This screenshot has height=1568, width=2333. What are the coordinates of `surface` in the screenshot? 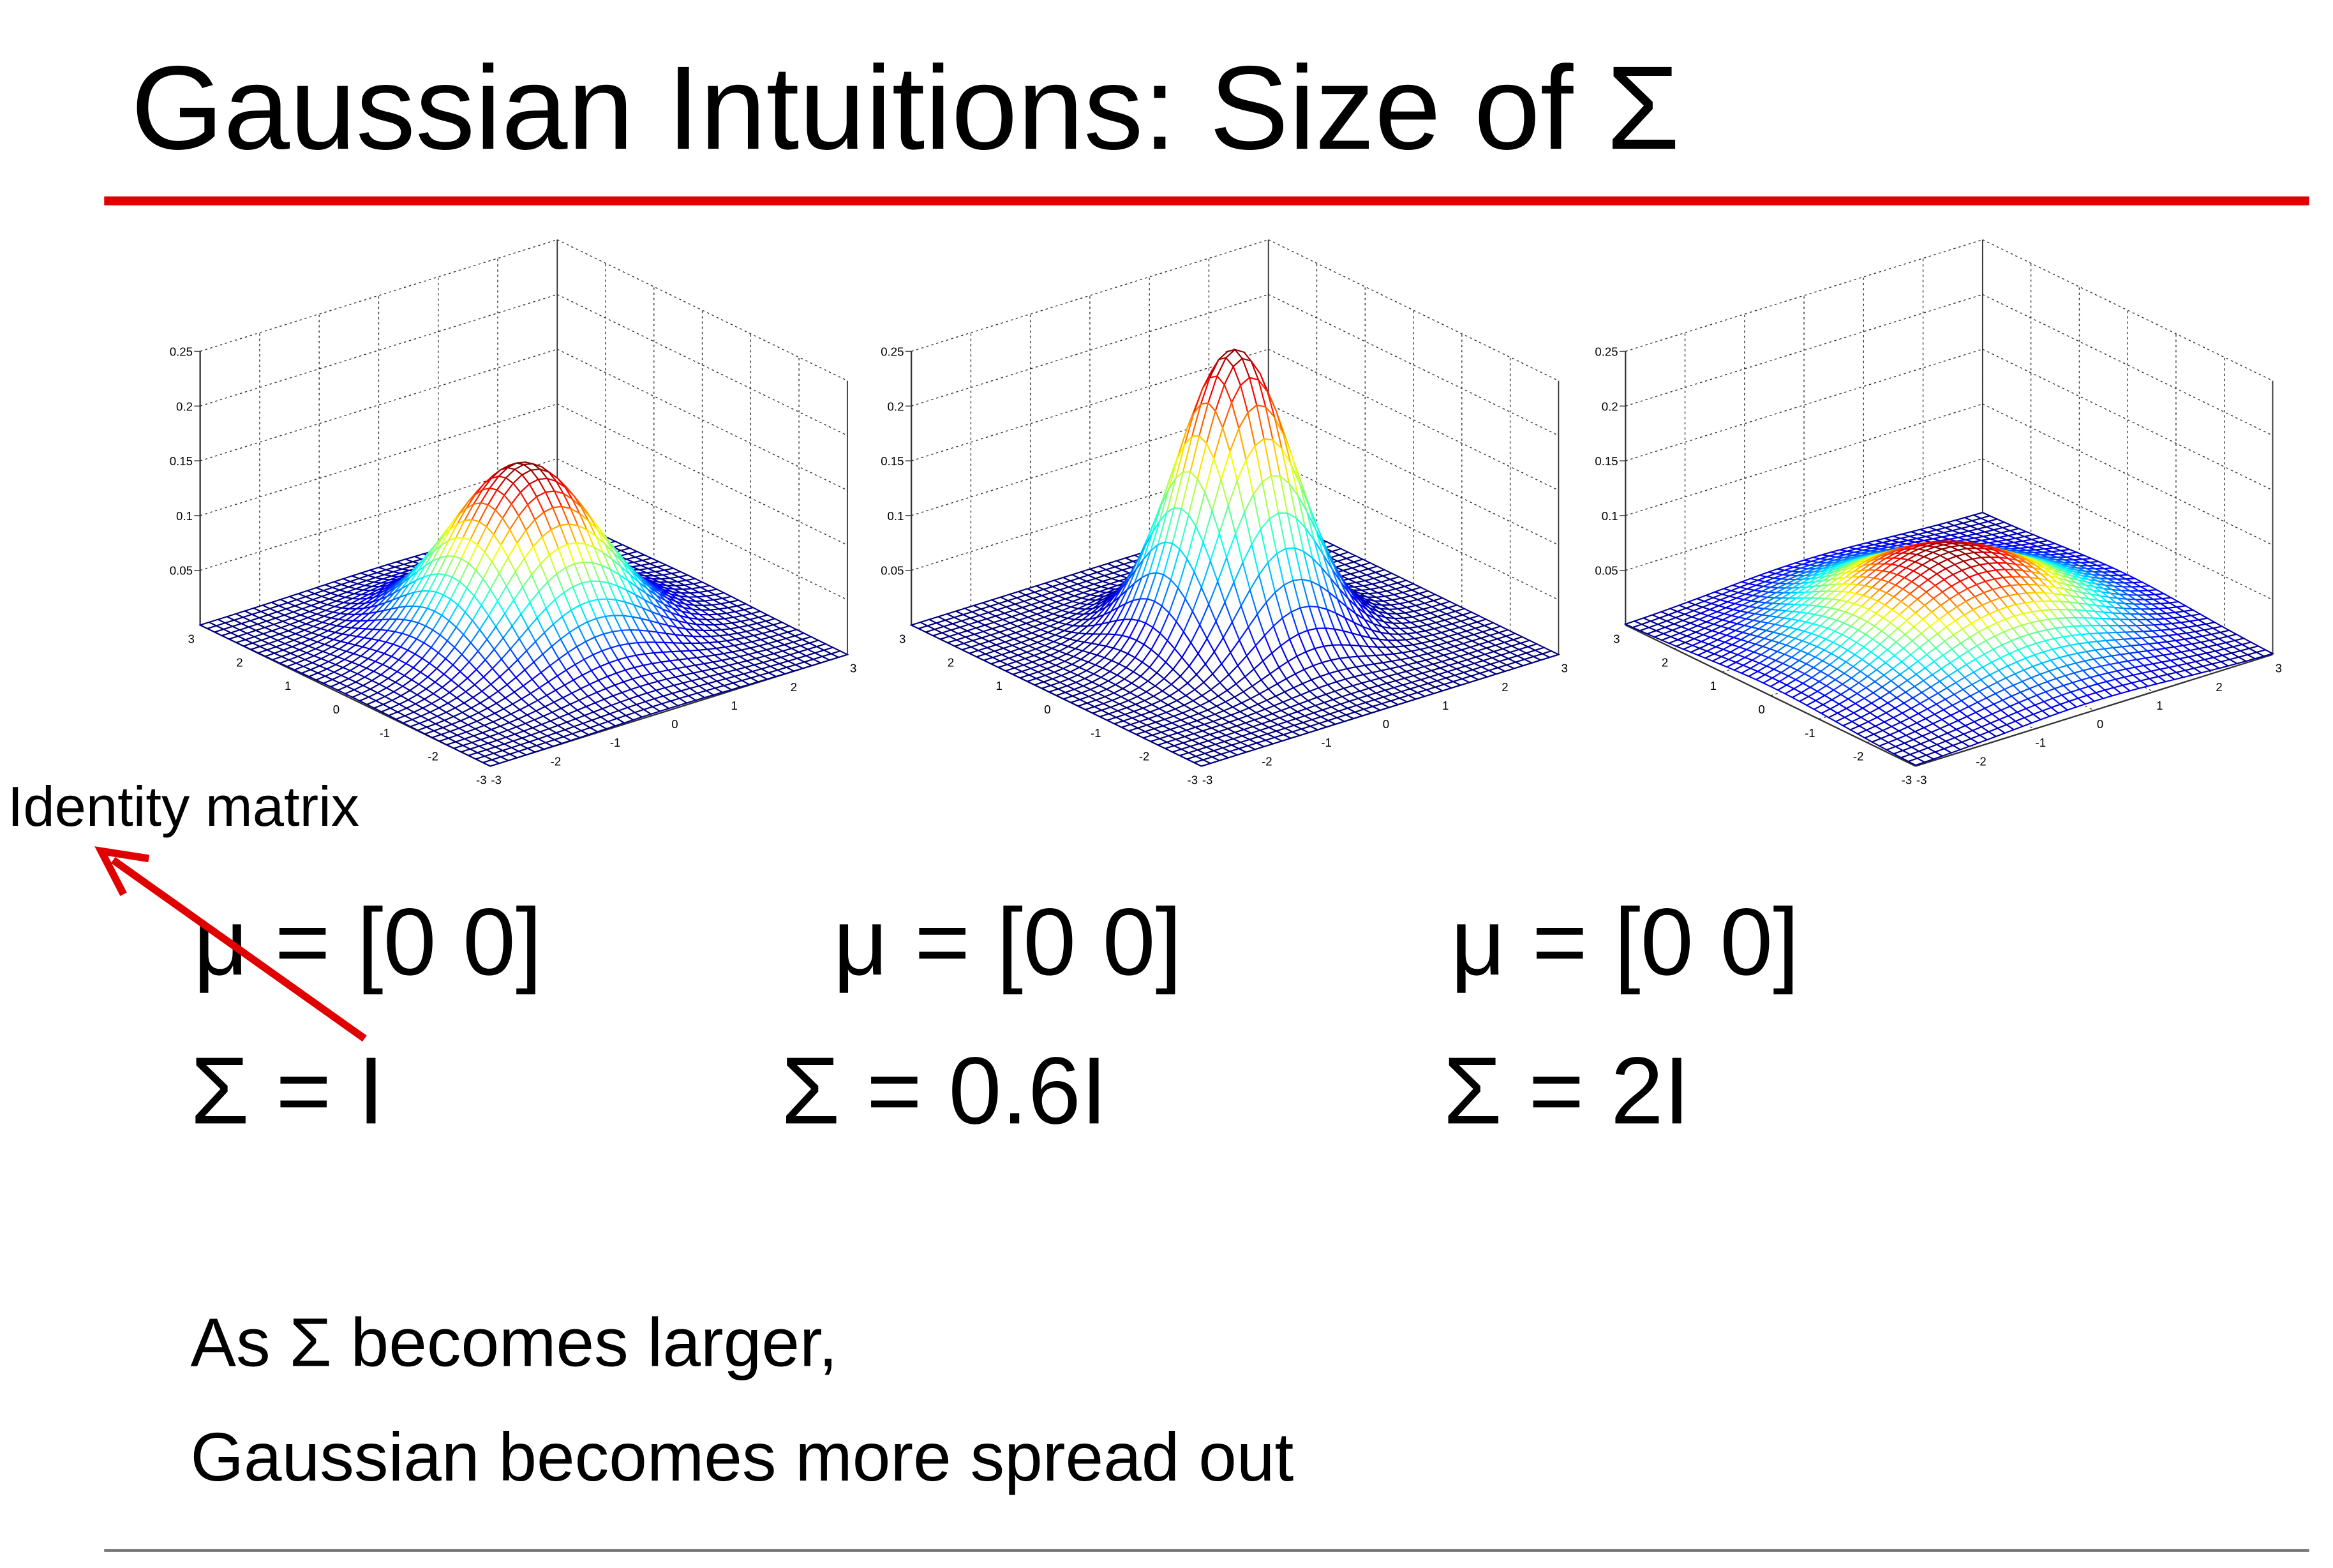 It's located at (523, 614).